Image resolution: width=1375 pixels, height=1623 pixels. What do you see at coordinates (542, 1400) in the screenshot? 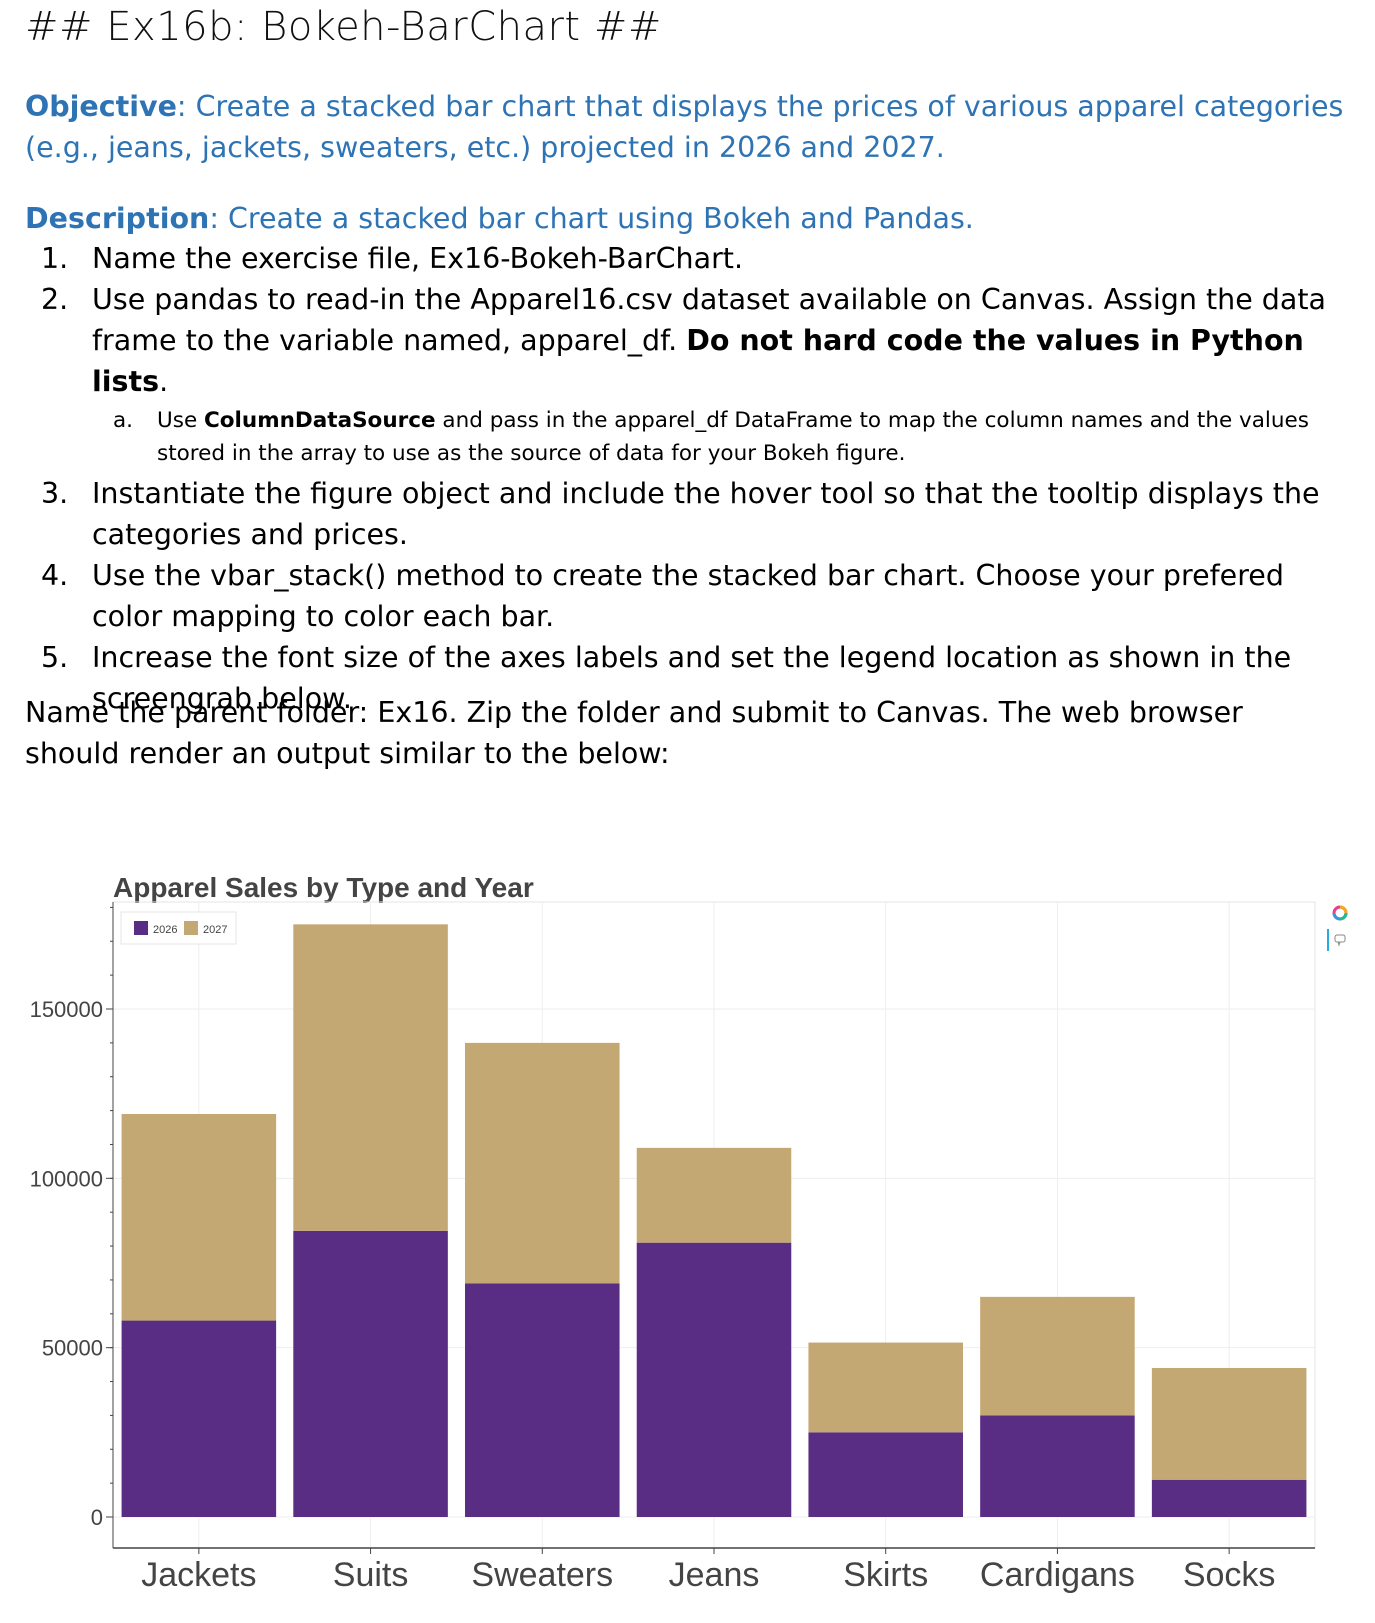
I see `bar-2026-sweaters` at bounding box center [542, 1400].